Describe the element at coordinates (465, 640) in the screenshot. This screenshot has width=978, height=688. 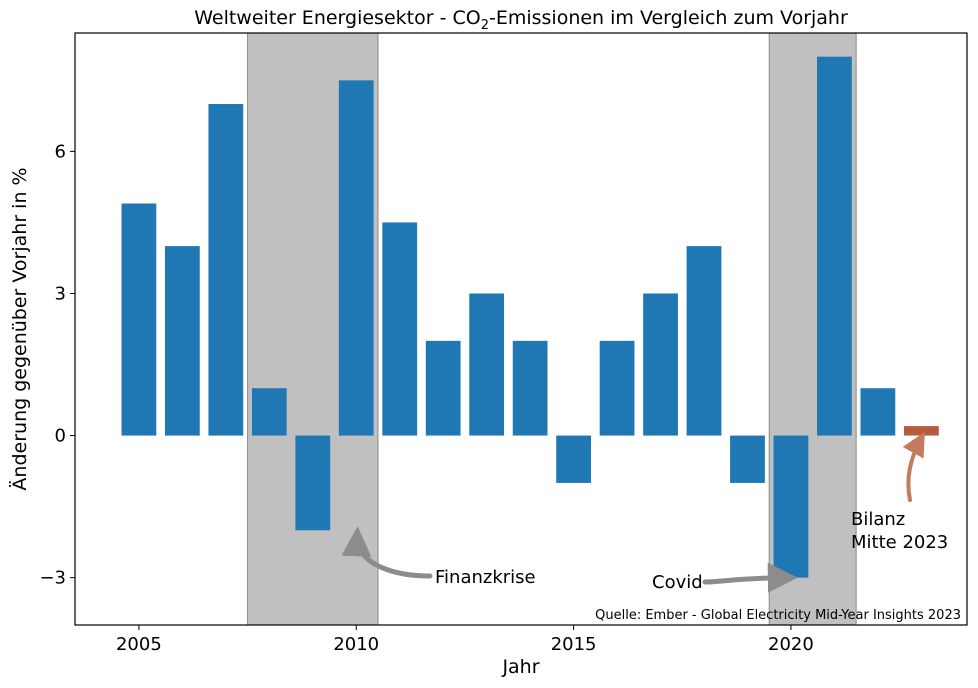
I see `x-axis: 2005 2010 2015 2020` at that location.